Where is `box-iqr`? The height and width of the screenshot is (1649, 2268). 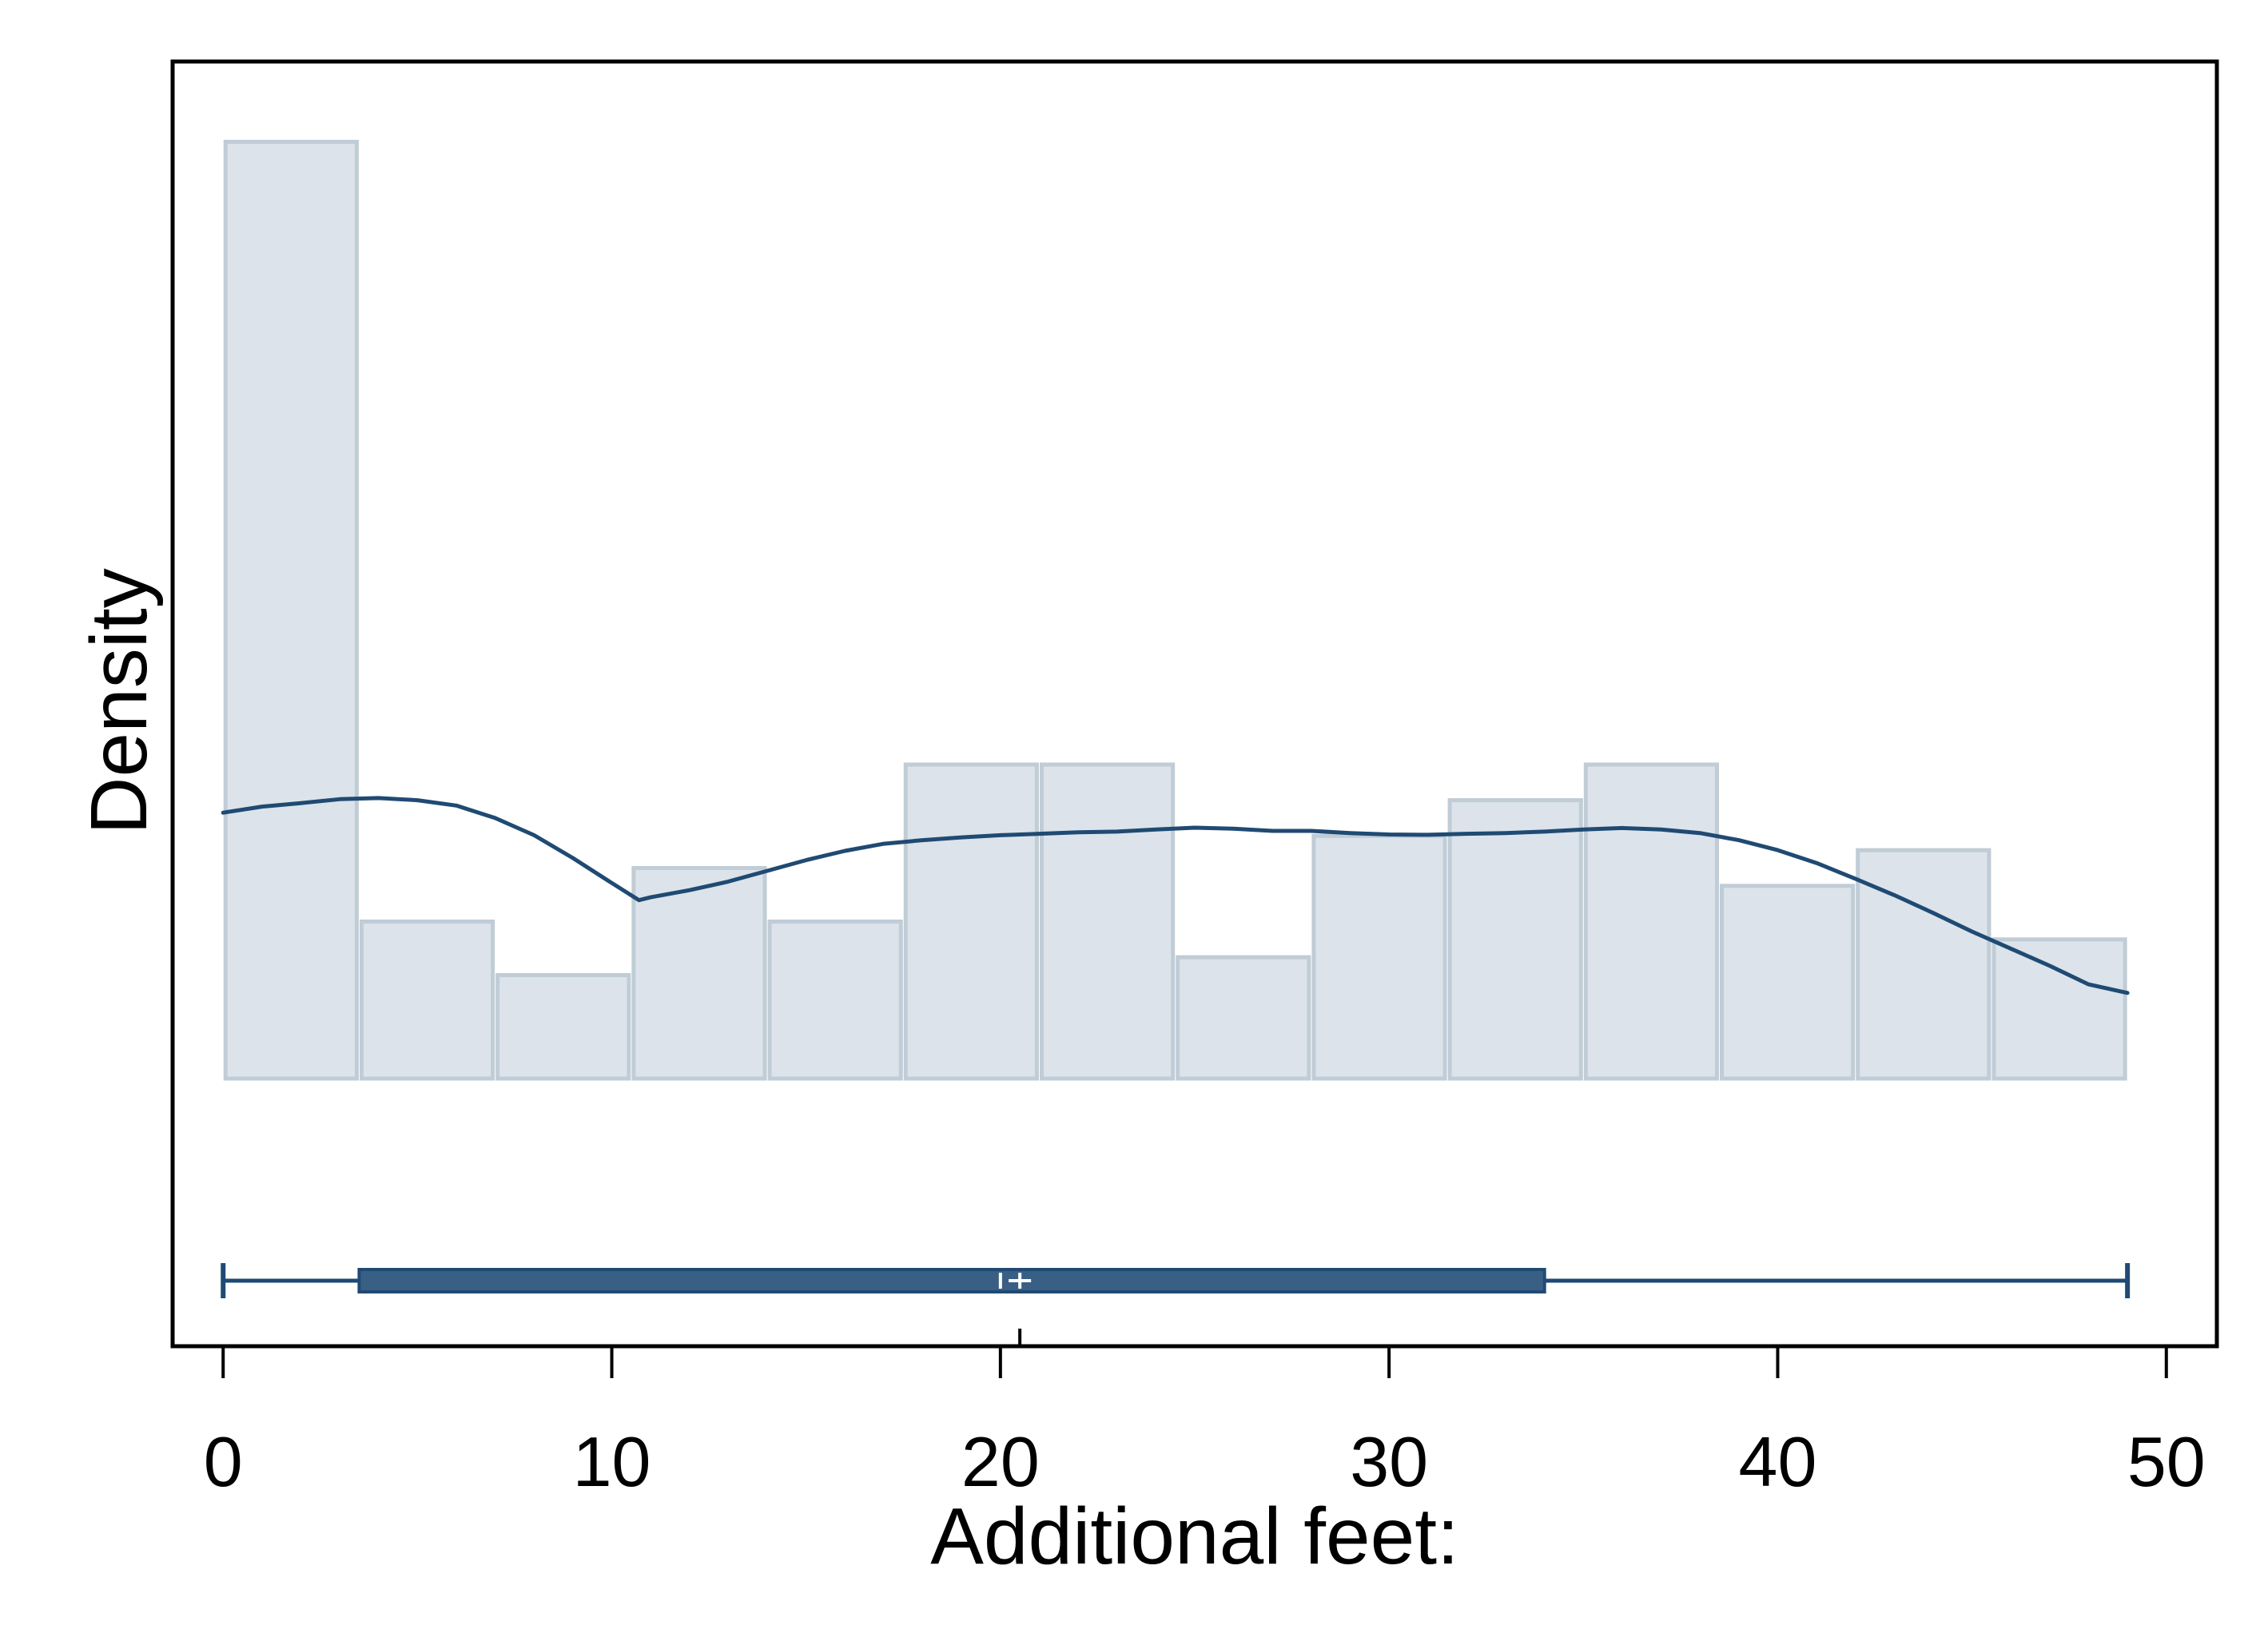
box-iqr is located at coordinates (951, 1280).